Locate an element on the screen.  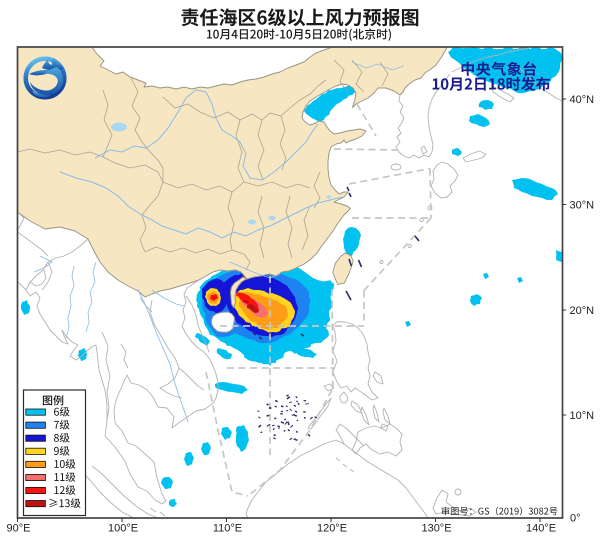
svg-text: 90°E is located at coordinates (19, 529).